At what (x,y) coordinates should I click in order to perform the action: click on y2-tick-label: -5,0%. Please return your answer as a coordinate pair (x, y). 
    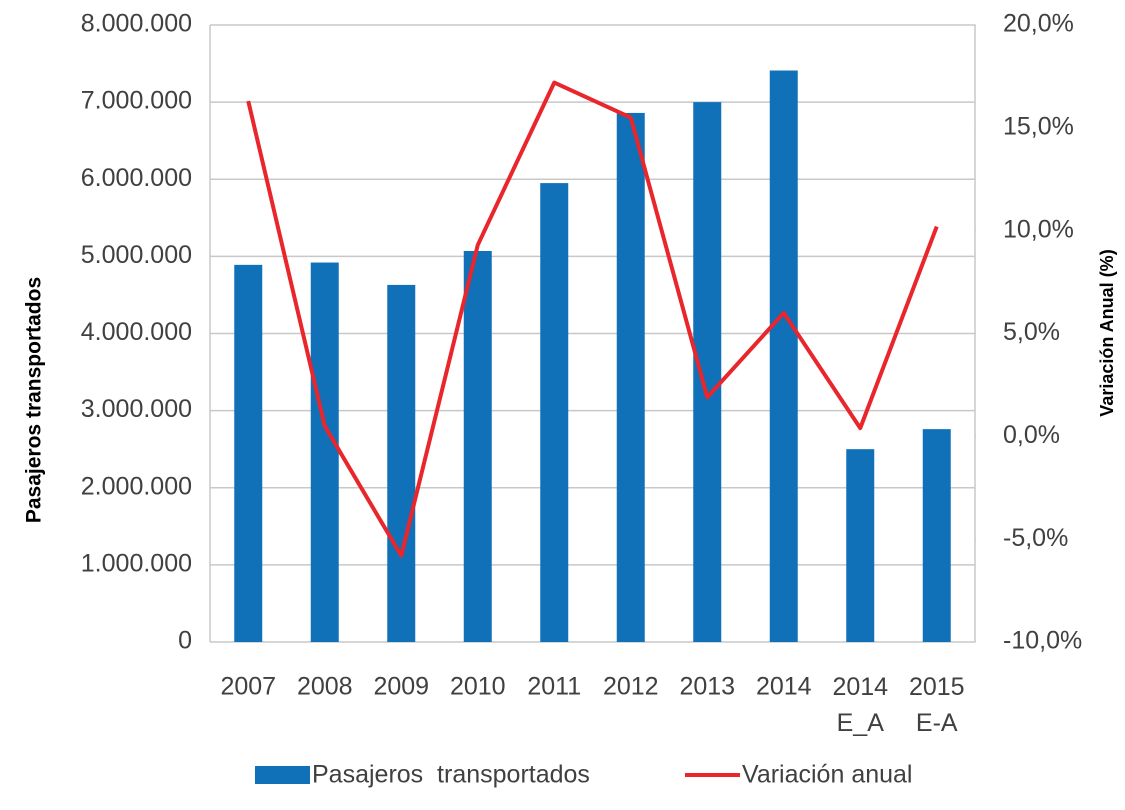
    Looking at the image, I should click on (1035, 538).